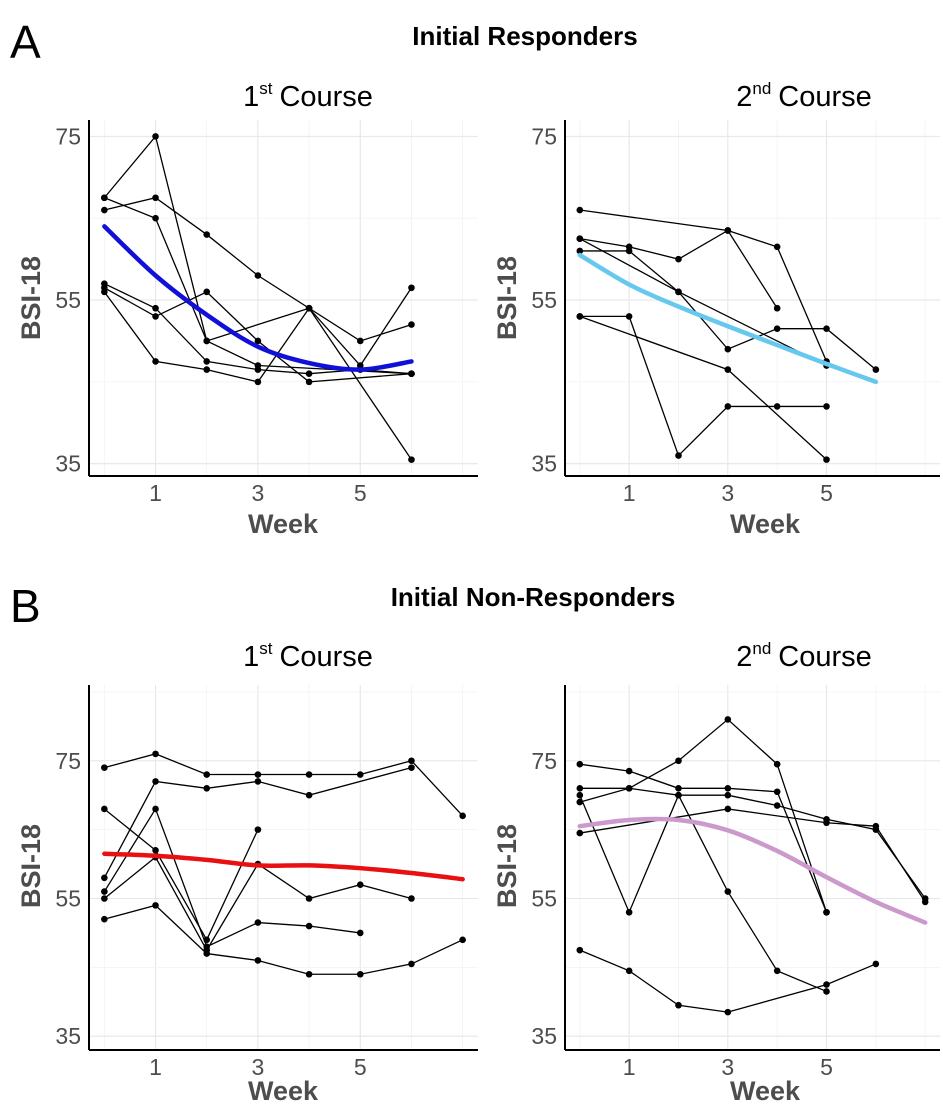 Image resolution: width=943 pixels, height=1108 pixels. What do you see at coordinates (266, 88) in the screenshot?
I see `course-ordinal-suffix: st` at bounding box center [266, 88].